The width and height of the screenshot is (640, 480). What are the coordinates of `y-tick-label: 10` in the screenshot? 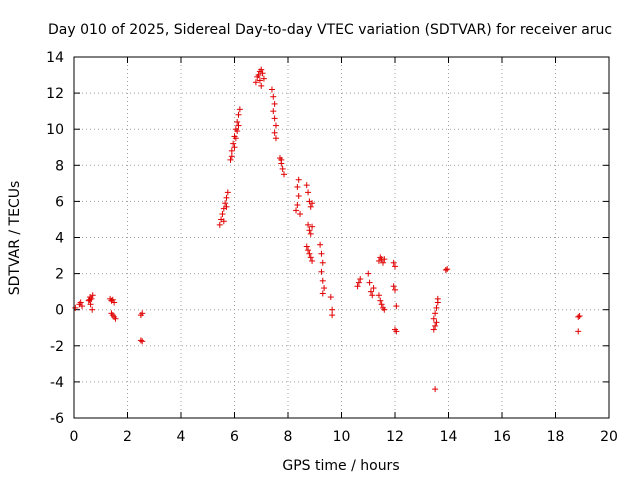 It's located at (55, 130).